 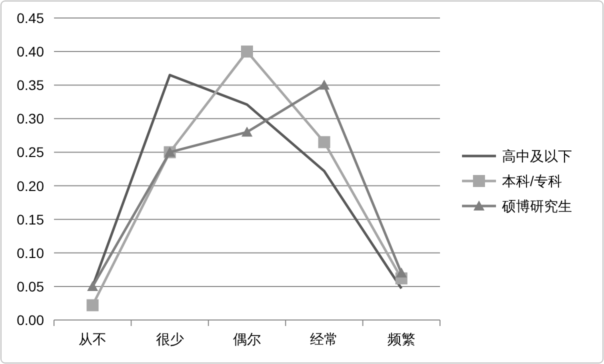 What do you see at coordinates (30, 252) in the screenshot?
I see `y-tick-label: 0.10` at bounding box center [30, 252].